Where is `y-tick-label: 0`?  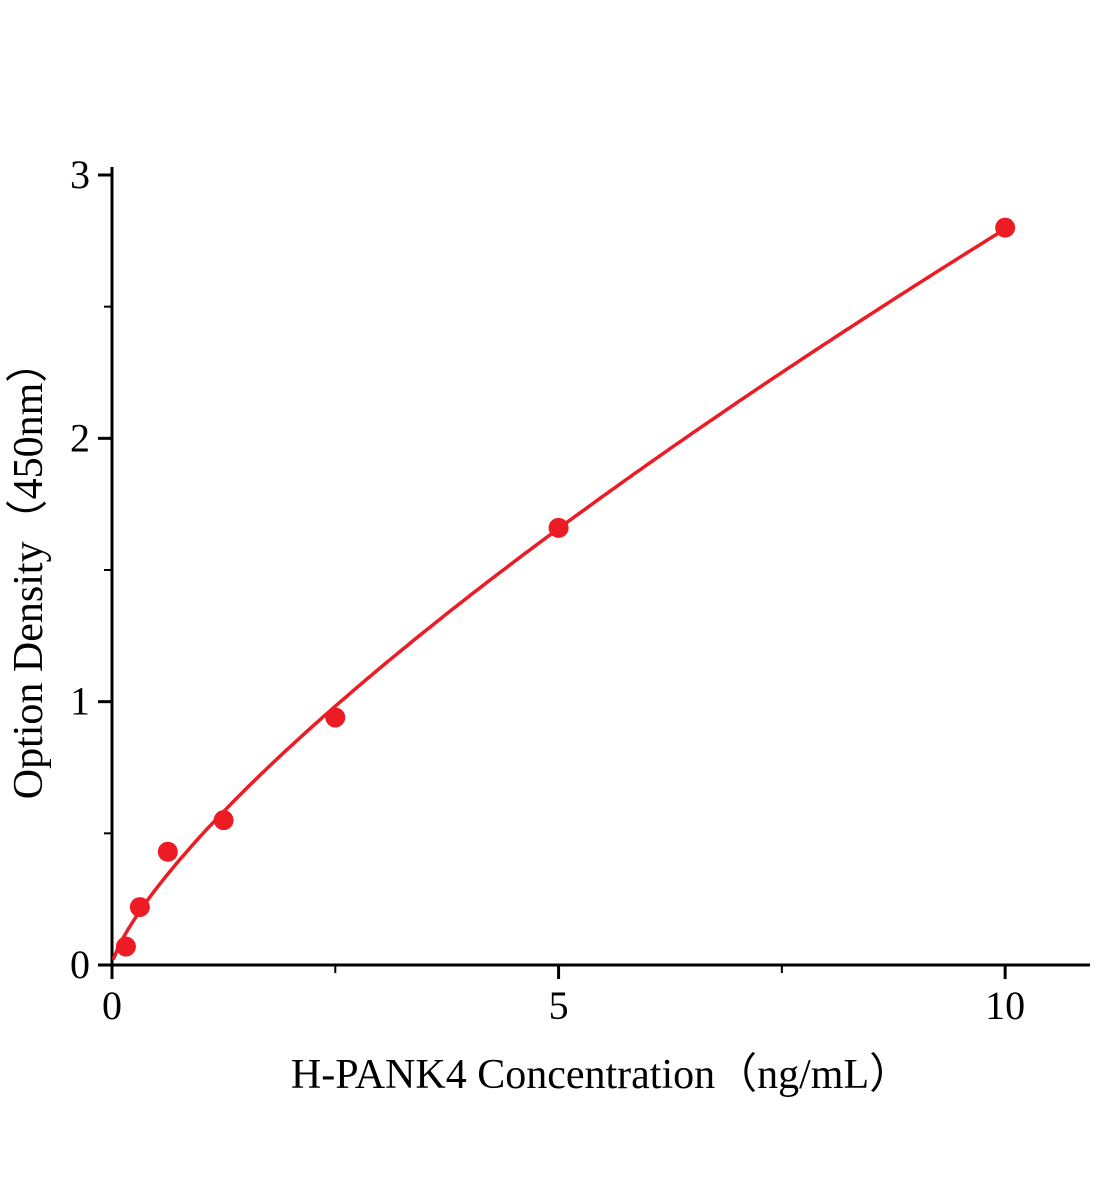 y-tick-label: 0 is located at coordinates (80, 964).